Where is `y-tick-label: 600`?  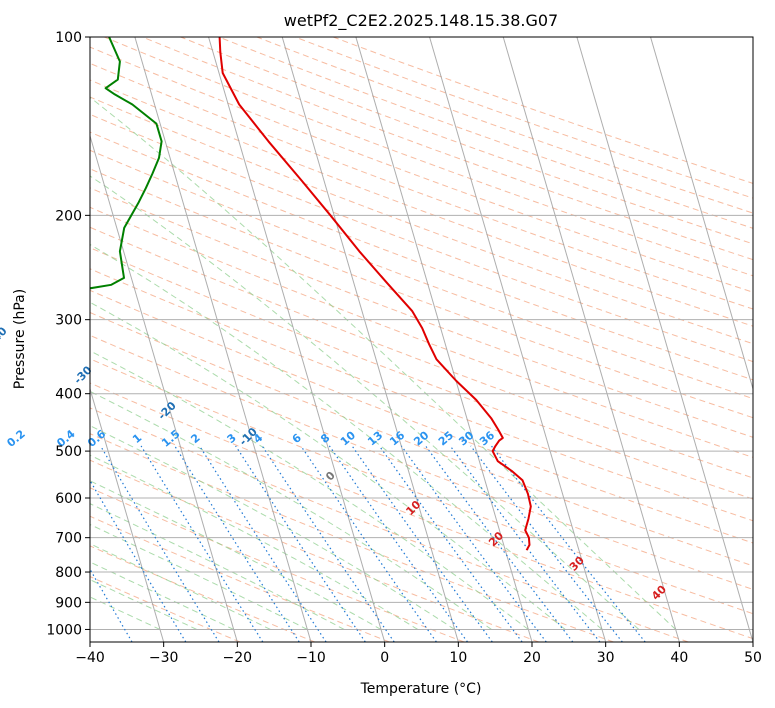
y-tick-label: 600 is located at coordinates (68, 499).